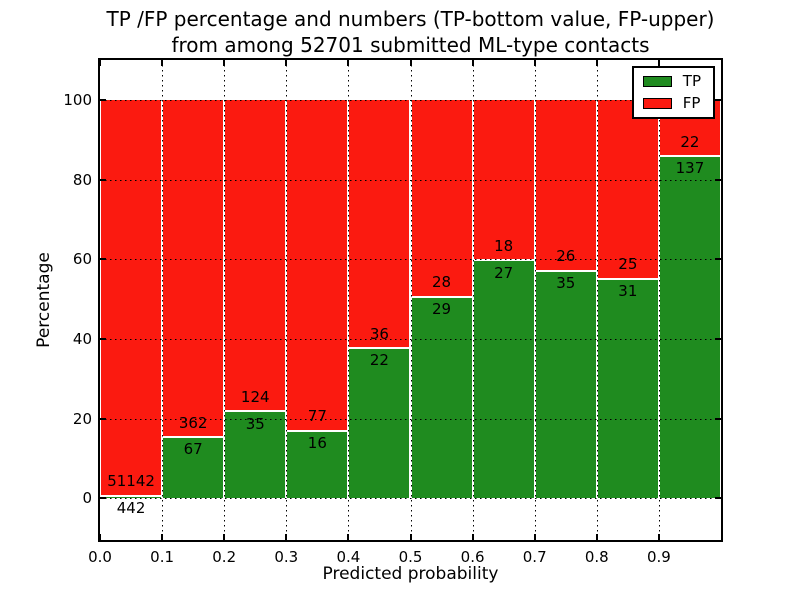  Describe the element at coordinates (82, 418) in the screenshot. I see `y-tick-label: 20` at that location.